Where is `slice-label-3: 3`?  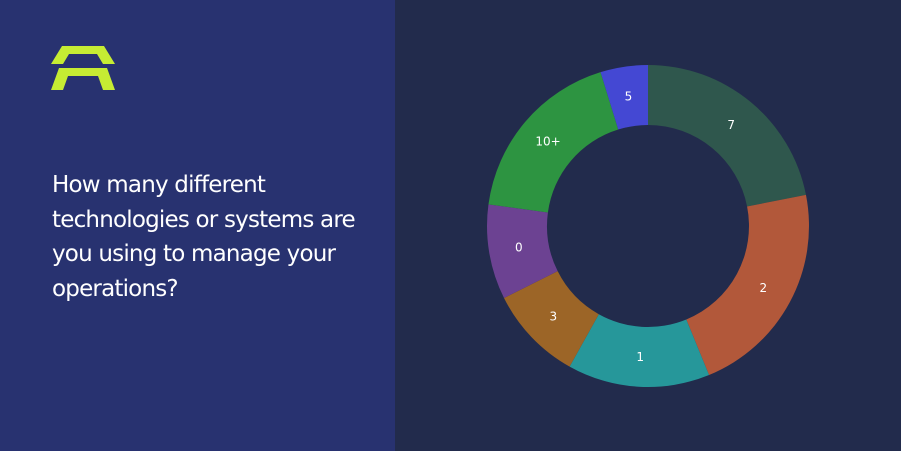 slice-label-3: 3 is located at coordinates (553, 317).